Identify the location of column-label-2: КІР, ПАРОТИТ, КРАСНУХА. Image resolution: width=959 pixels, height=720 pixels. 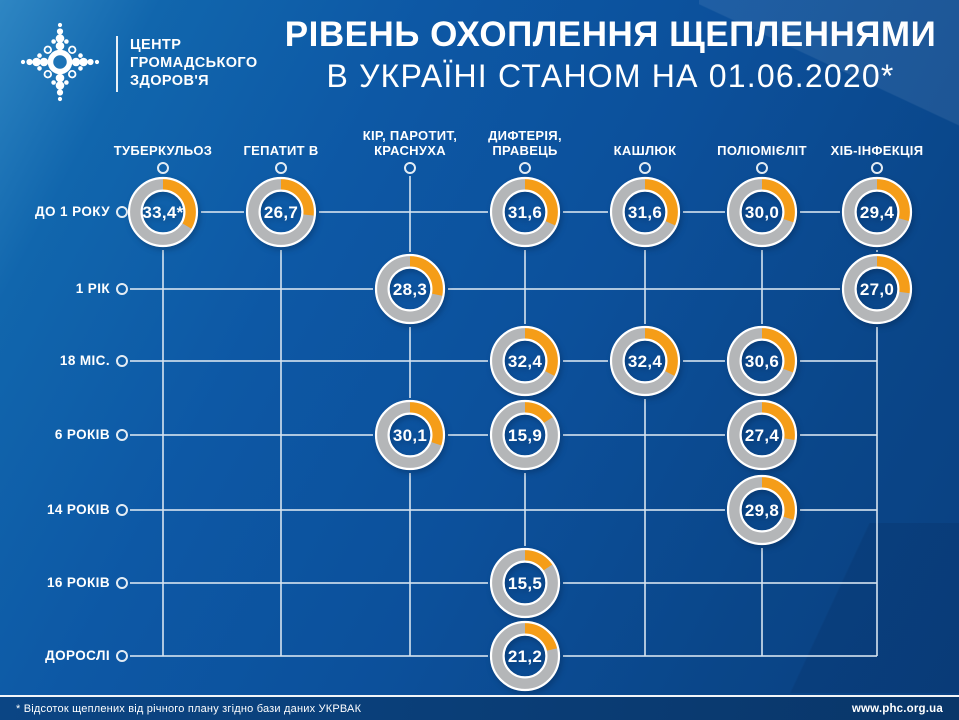
(410, 143).